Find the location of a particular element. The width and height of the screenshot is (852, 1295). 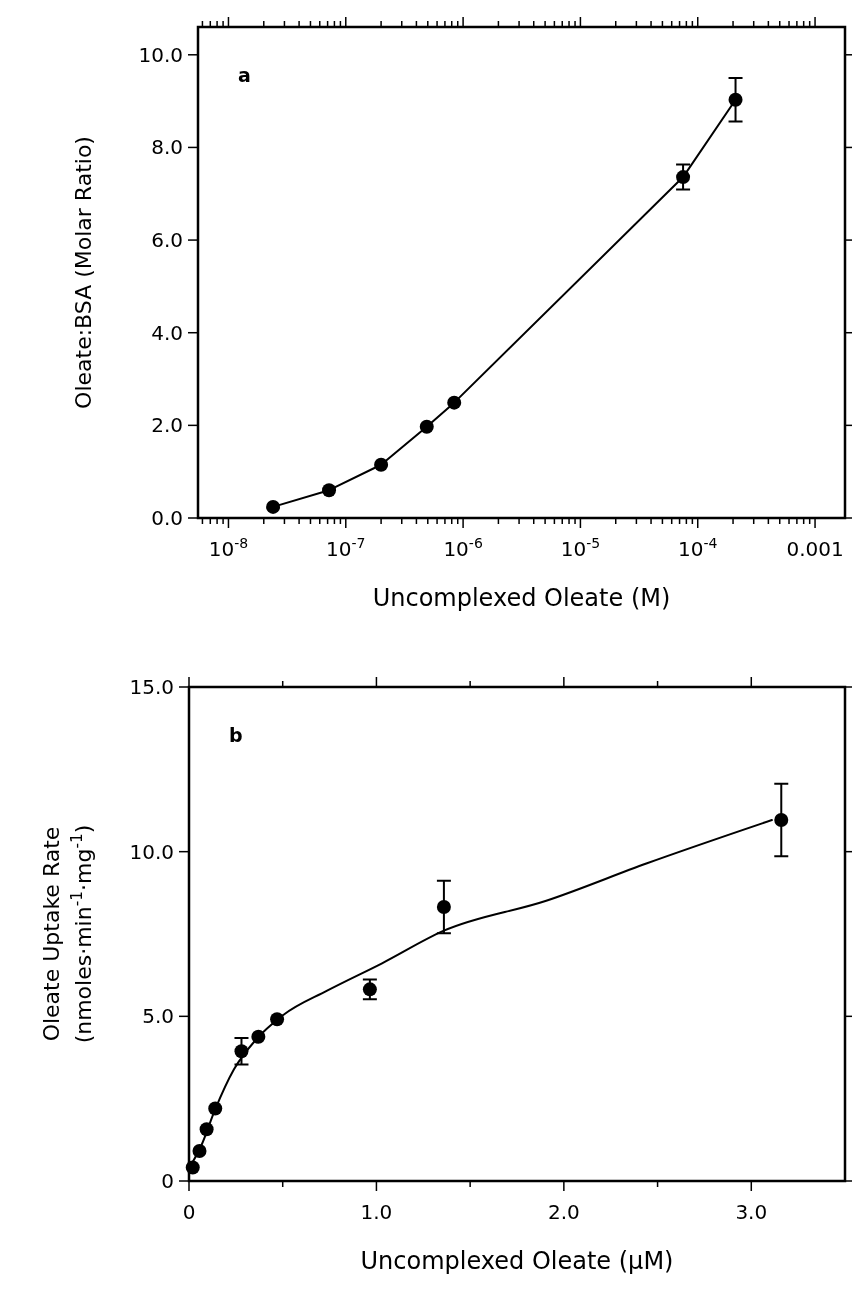

x-tick-label: 1.0 is located at coordinates (376, 1212).